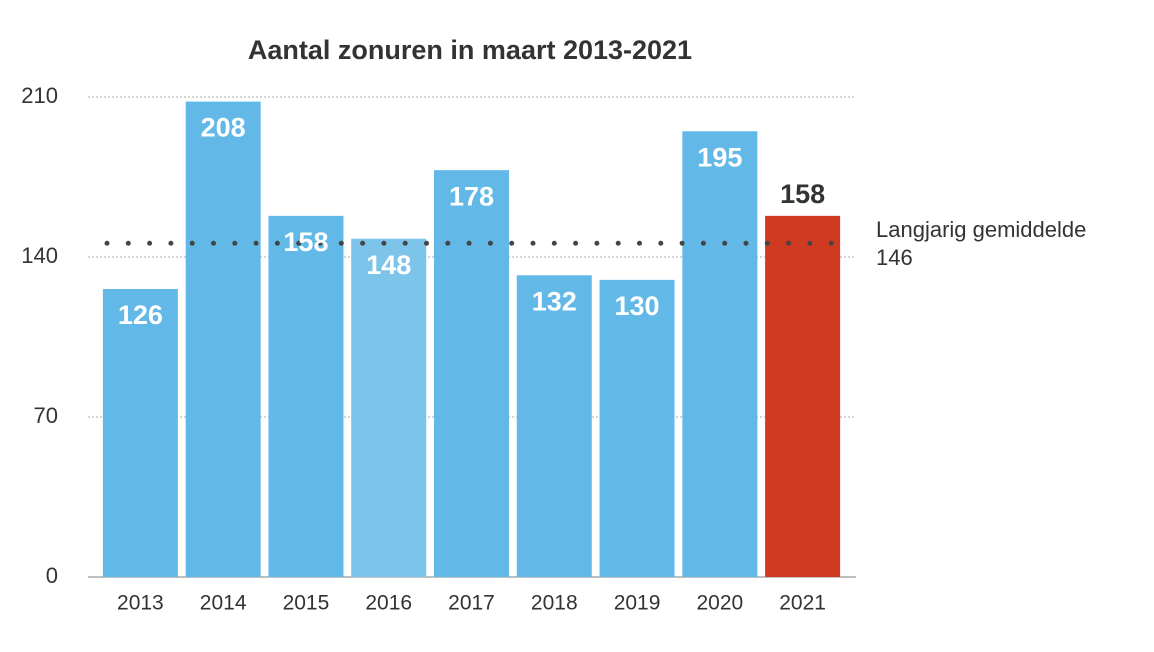  What do you see at coordinates (471, 603) in the screenshot?
I see `x-tick-label: 2017` at bounding box center [471, 603].